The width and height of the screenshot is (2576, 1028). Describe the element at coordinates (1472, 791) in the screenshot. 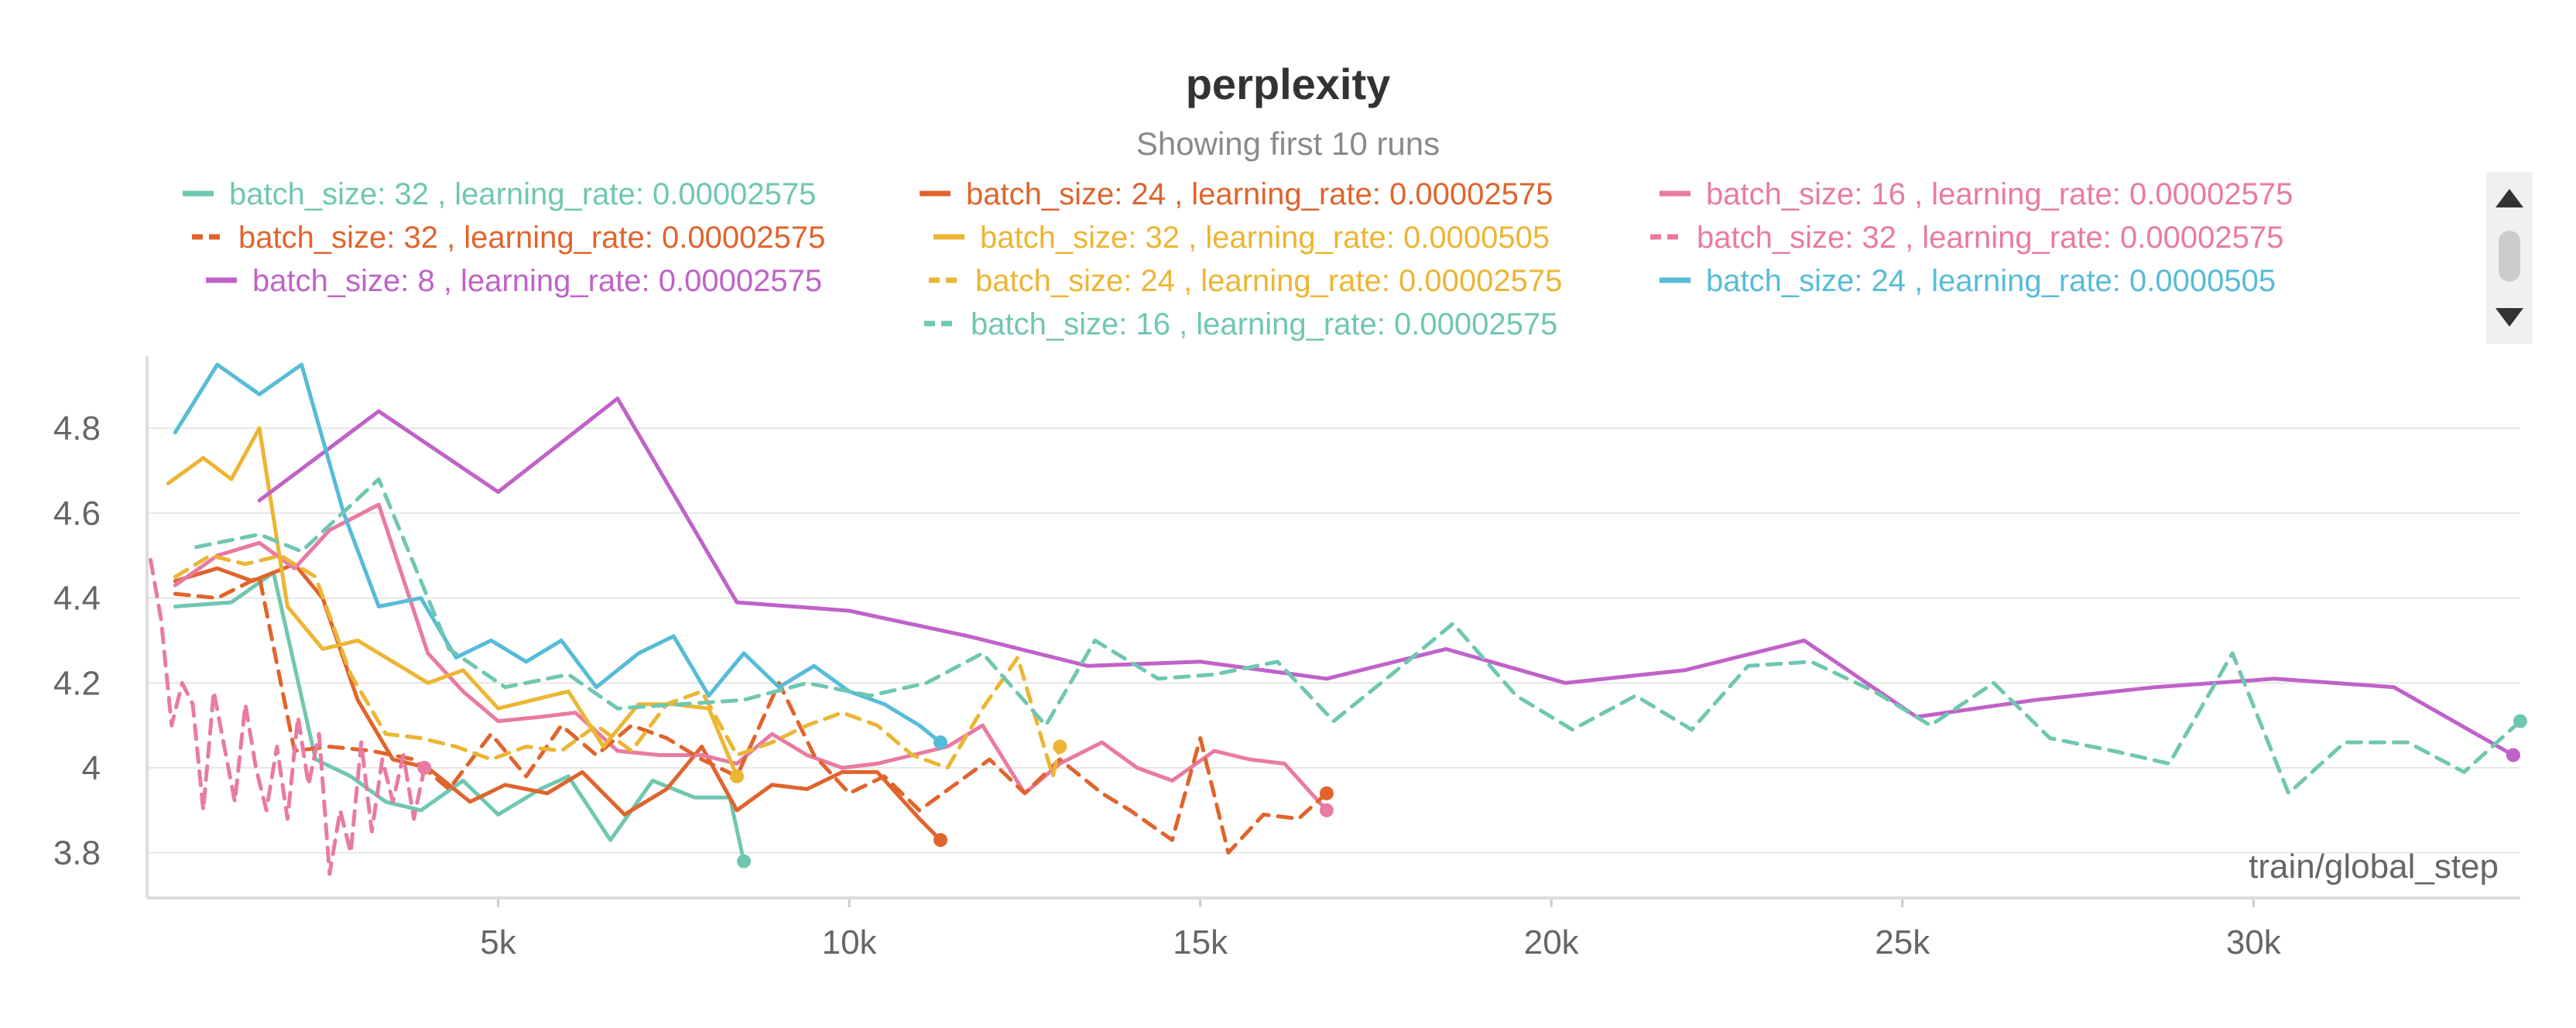

I see `series-endpoints` at that location.